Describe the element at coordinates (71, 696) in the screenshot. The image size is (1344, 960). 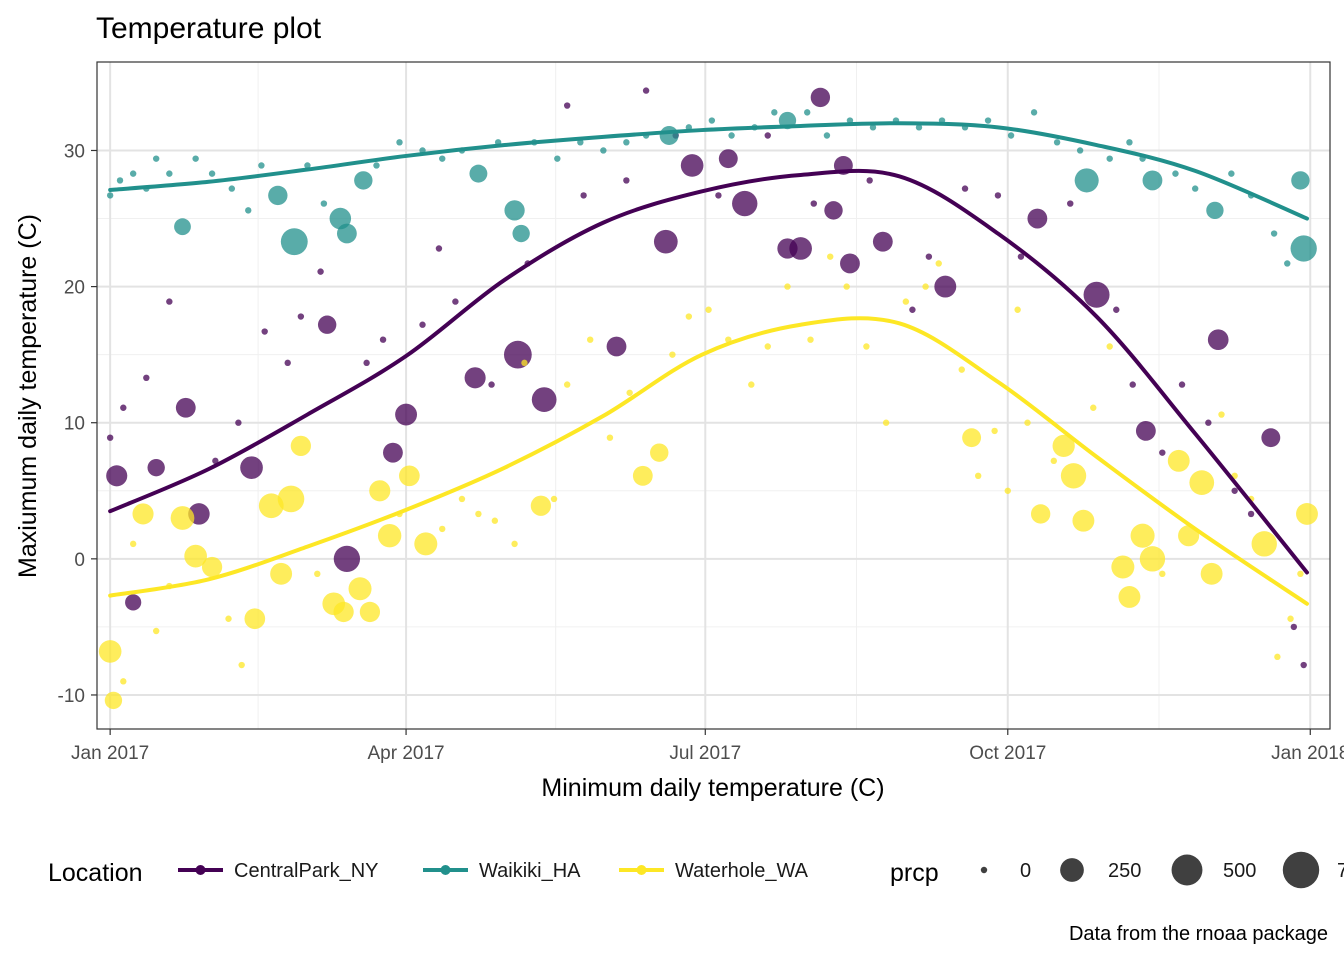
I see `y-tick-label: -10` at that location.